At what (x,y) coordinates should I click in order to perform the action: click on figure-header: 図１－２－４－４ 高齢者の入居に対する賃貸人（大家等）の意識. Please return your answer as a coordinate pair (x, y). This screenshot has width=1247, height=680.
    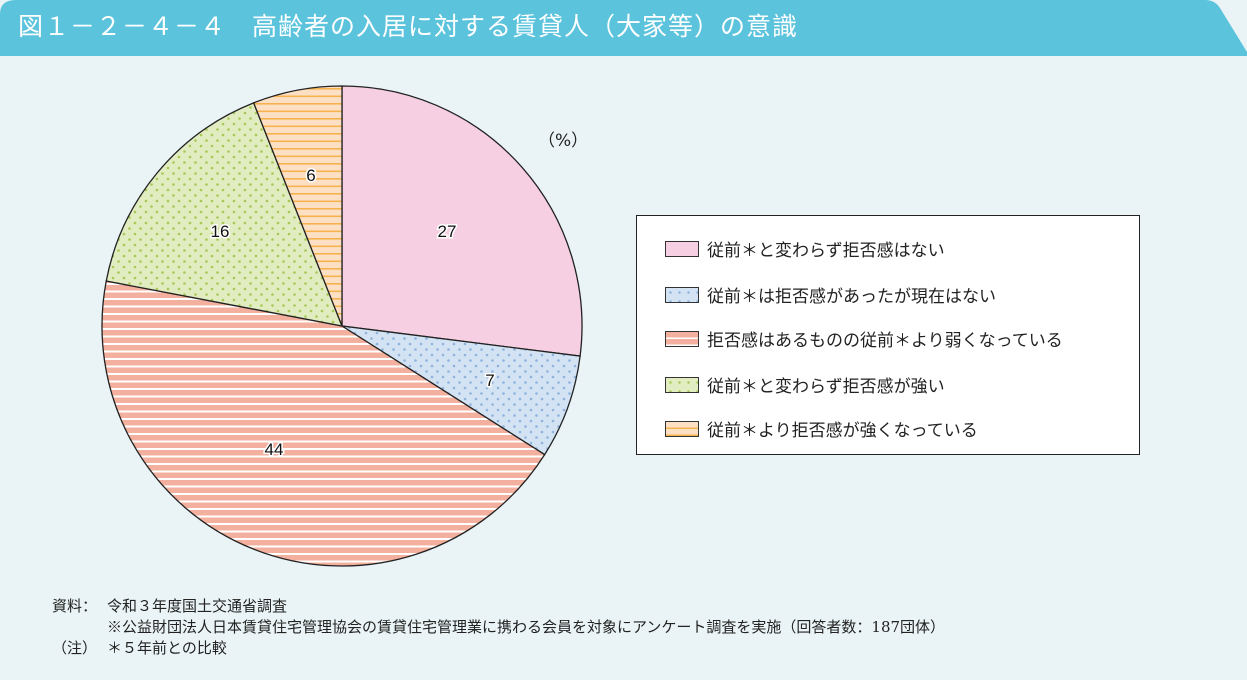
    Looking at the image, I should click on (623, 28).